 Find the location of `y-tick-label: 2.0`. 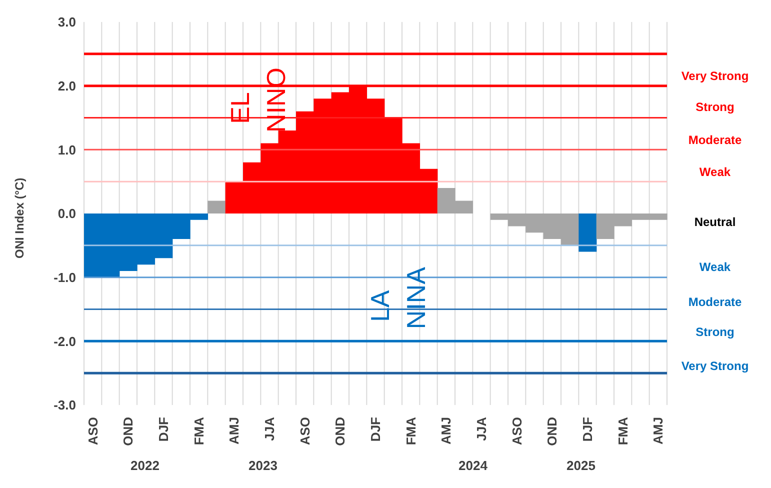

y-tick-label: 2.0 is located at coordinates (67, 86).